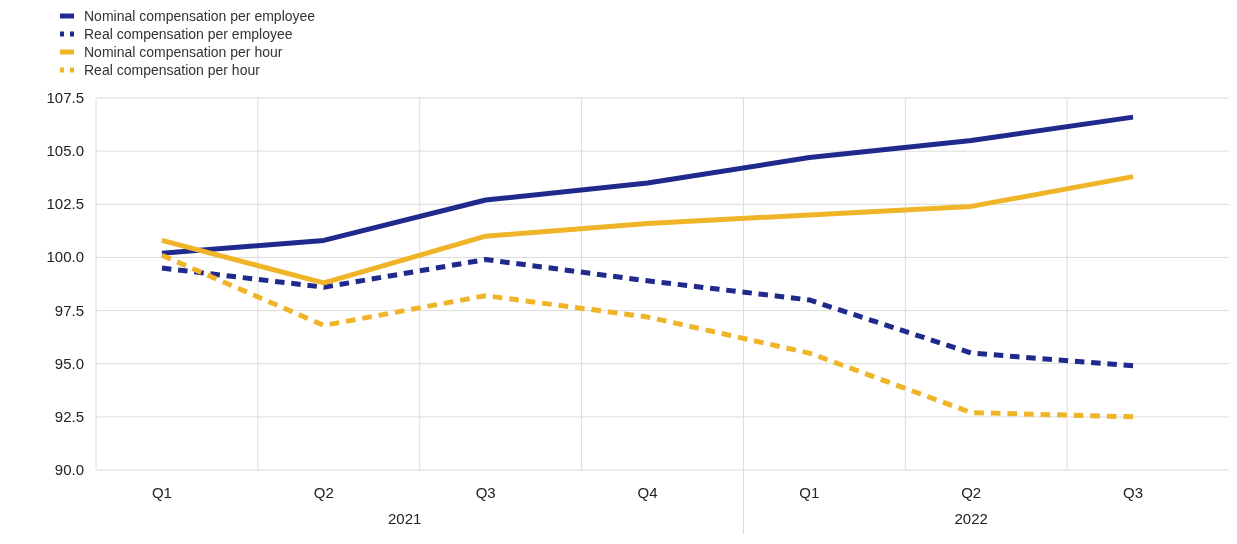 The image size is (1237, 544). I want to click on y-tick-label: 102.5, so click(65, 204).